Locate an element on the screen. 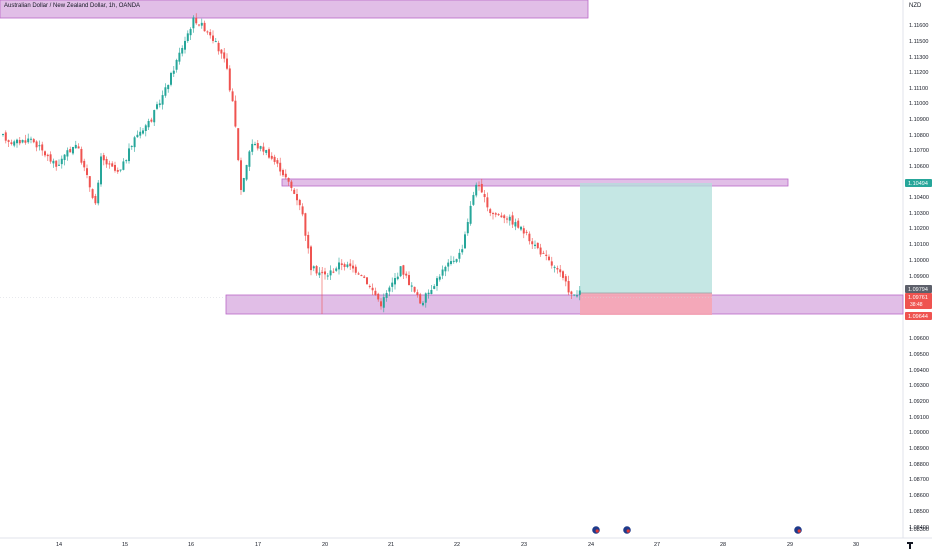  time-axis-label: 16 is located at coordinates (191, 545).